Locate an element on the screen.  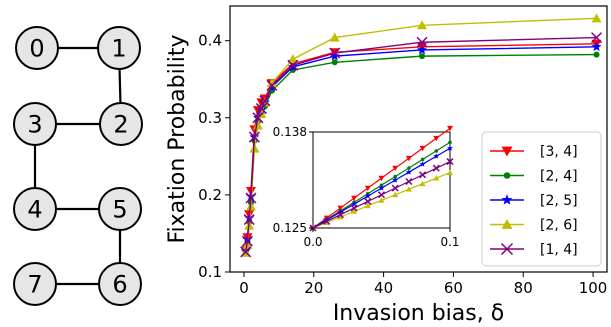
graph-node-0: 0 is located at coordinates (37, 48).